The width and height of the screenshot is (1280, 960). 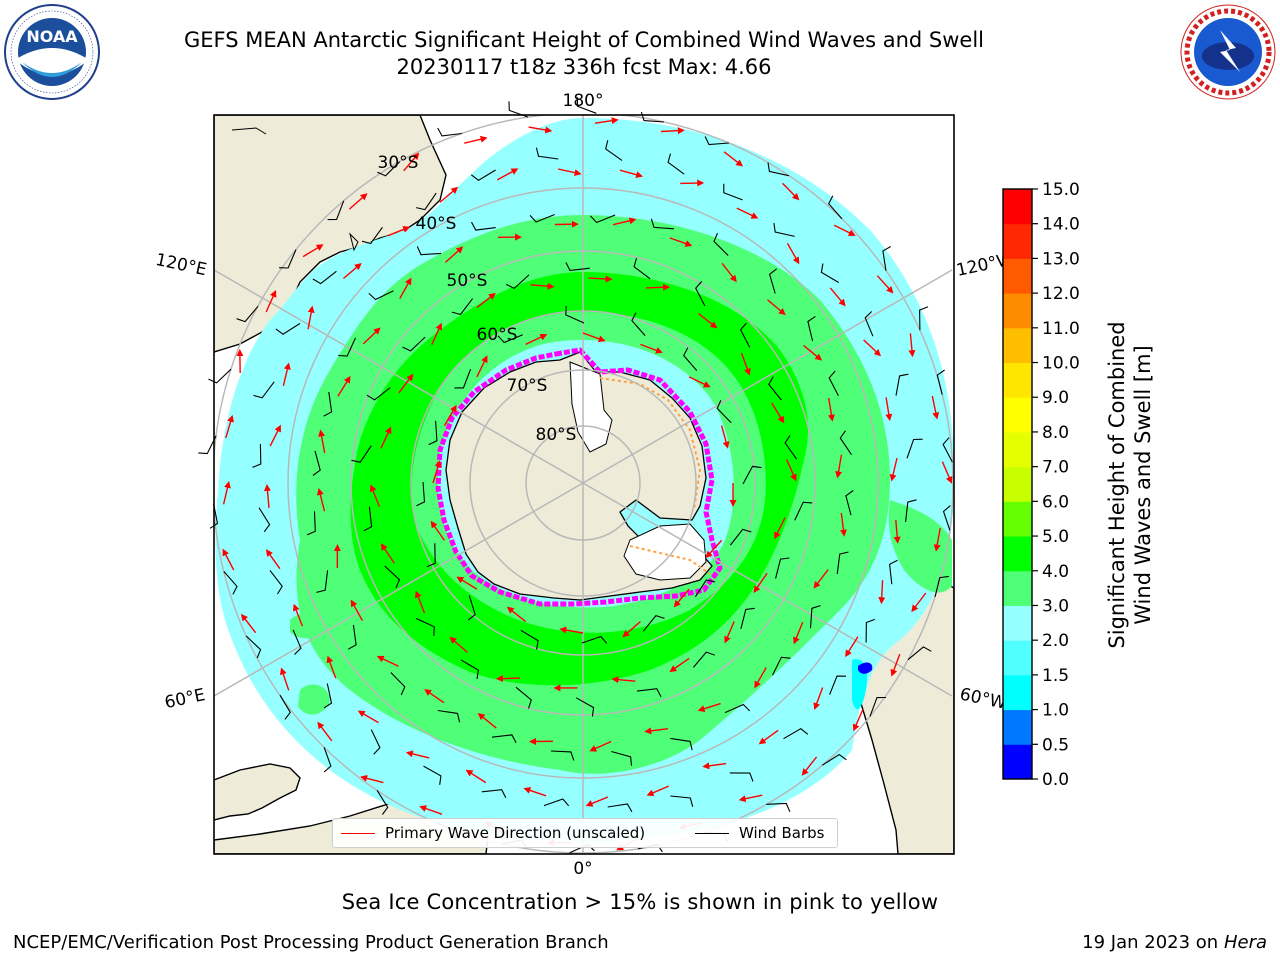 What do you see at coordinates (497, 335) in the screenshot?
I see `lat-label-60s: 60°S` at bounding box center [497, 335].